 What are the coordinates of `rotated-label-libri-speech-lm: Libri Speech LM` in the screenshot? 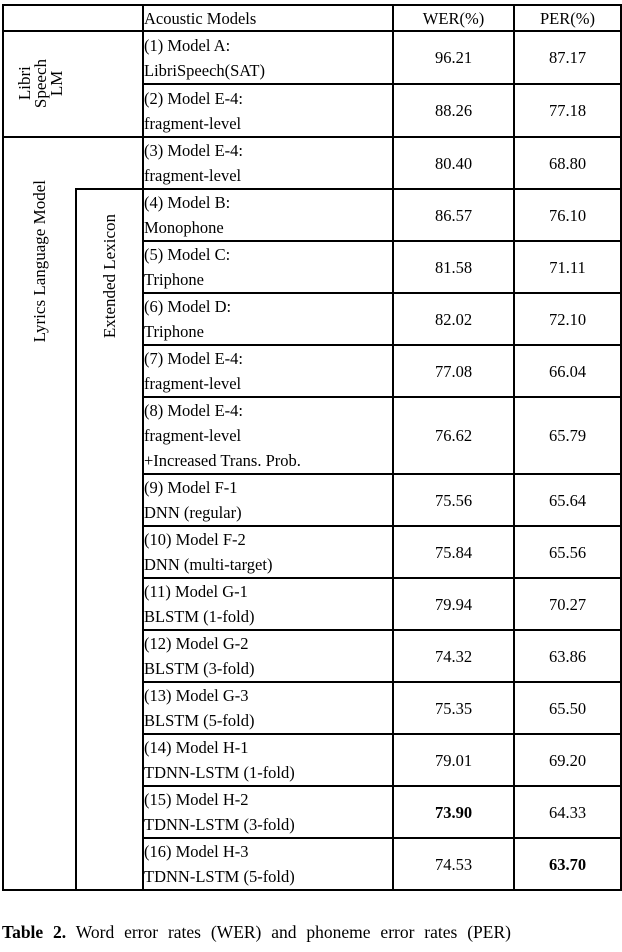 It's located at (40, 84).